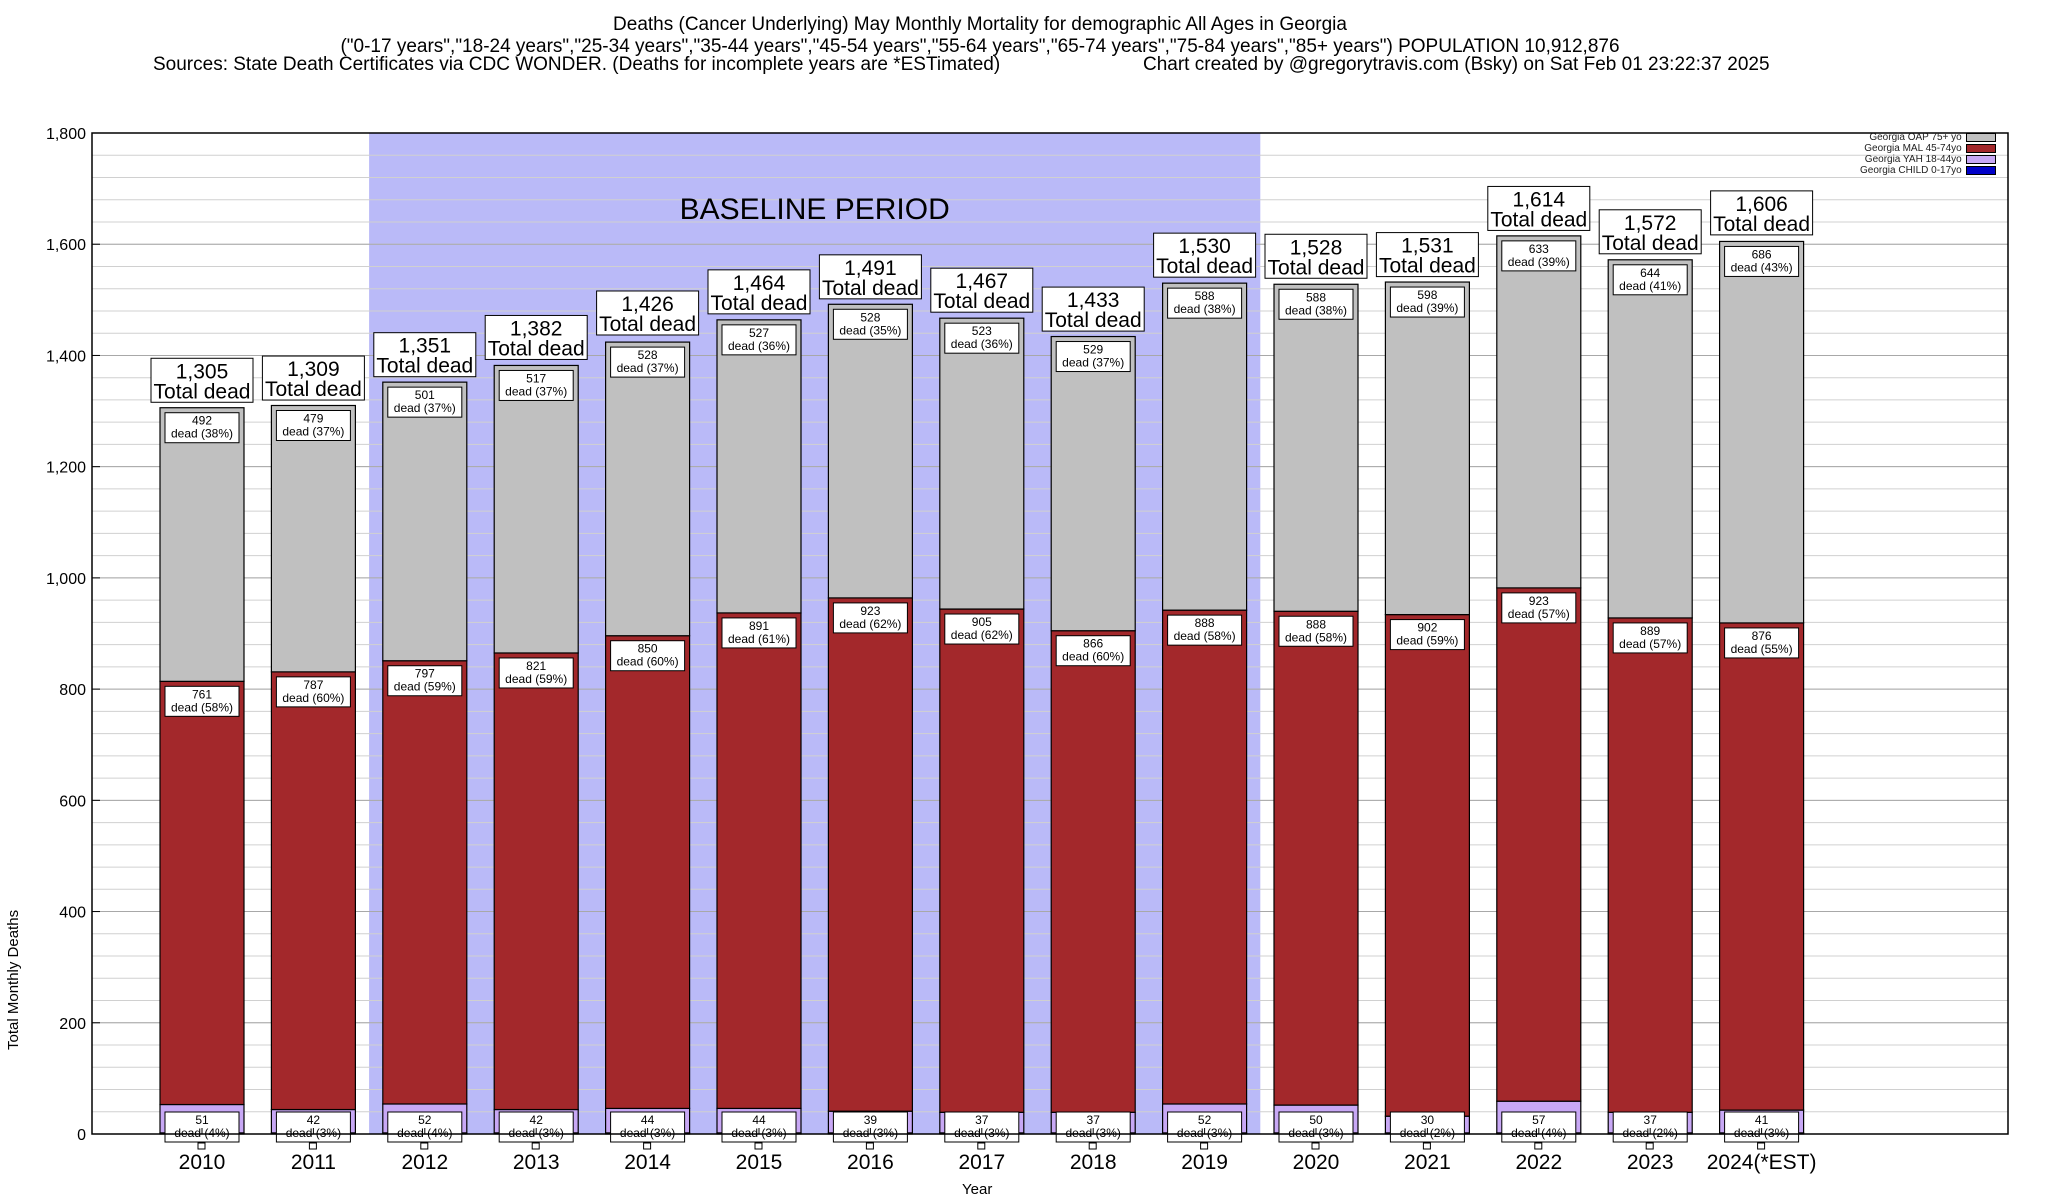 This screenshot has height=1200, width=2048. What do you see at coordinates (1316, 624) in the screenshot?
I see `segment-value-label: 888` at bounding box center [1316, 624].